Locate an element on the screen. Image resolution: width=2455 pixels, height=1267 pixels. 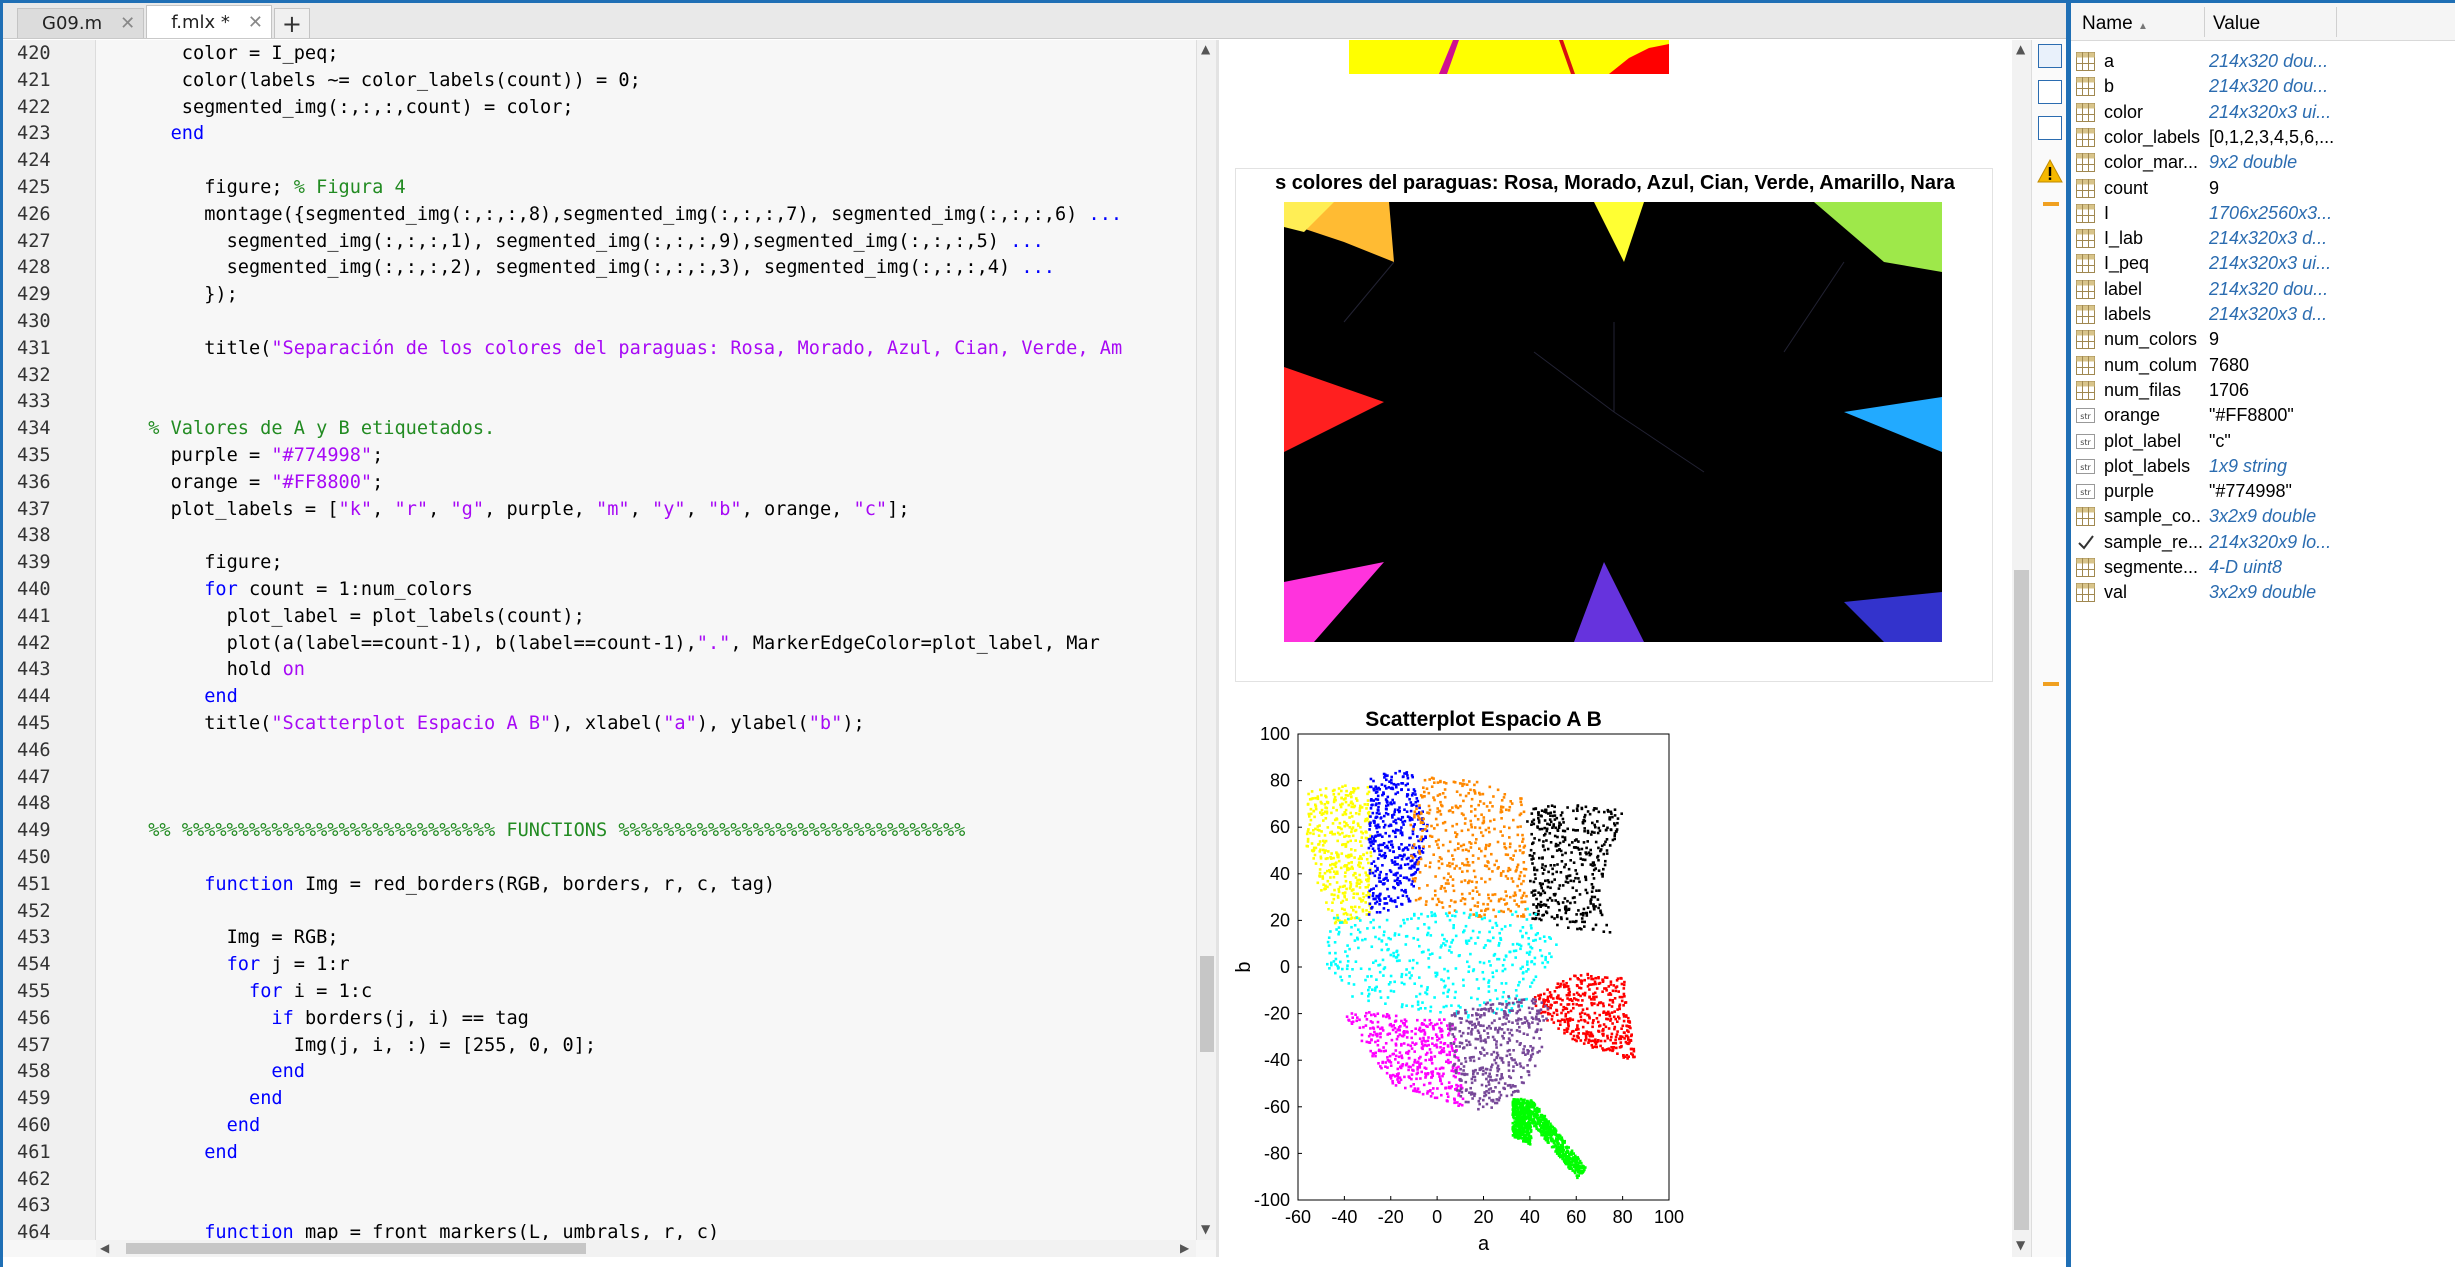
workspace-variable-row: str plot_labels 1x9 string is located at coordinates (2263, 466).